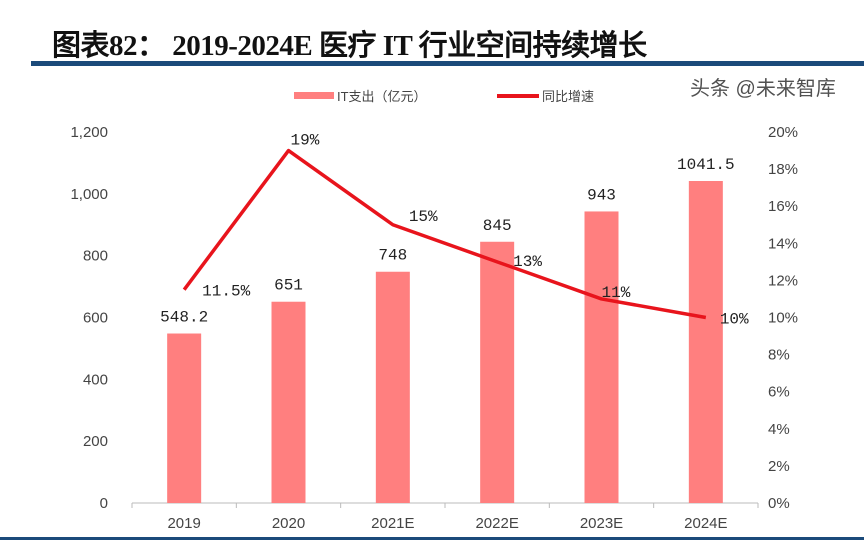  What do you see at coordinates (314, 95) in the screenshot?
I see `legend-swatch-bar` at bounding box center [314, 95].